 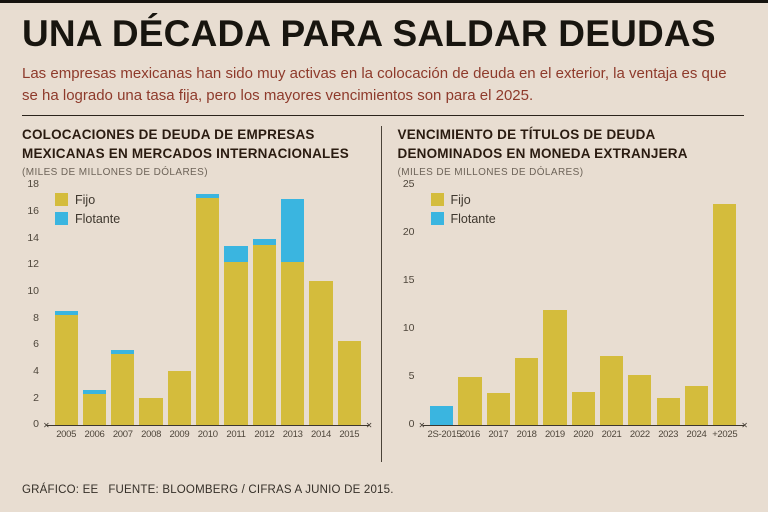 What do you see at coordinates (321, 434) in the screenshot?
I see `x-axis-label: 2014` at bounding box center [321, 434].